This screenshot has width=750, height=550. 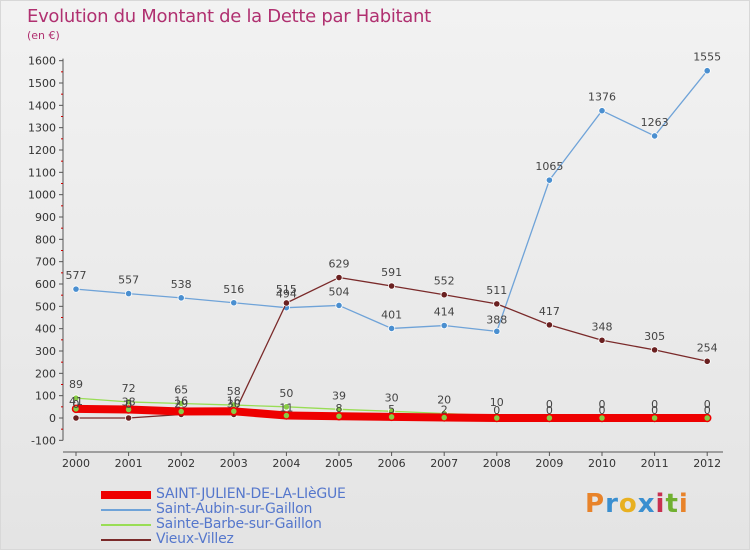 What do you see at coordinates (496, 290) in the screenshot?
I see `data-label-series-3: 511` at bounding box center [496, 290].